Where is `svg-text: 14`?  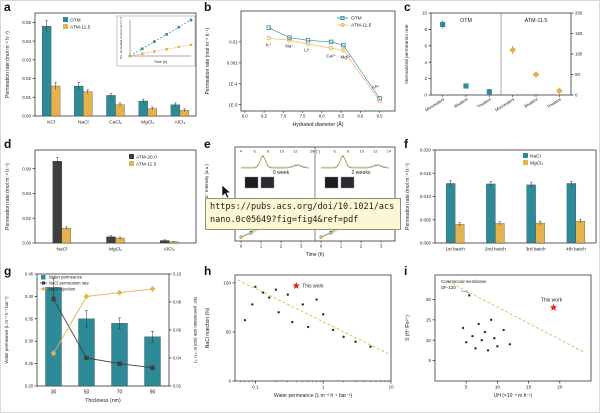 svg-text: 14 is located at coordinates (389, 152).